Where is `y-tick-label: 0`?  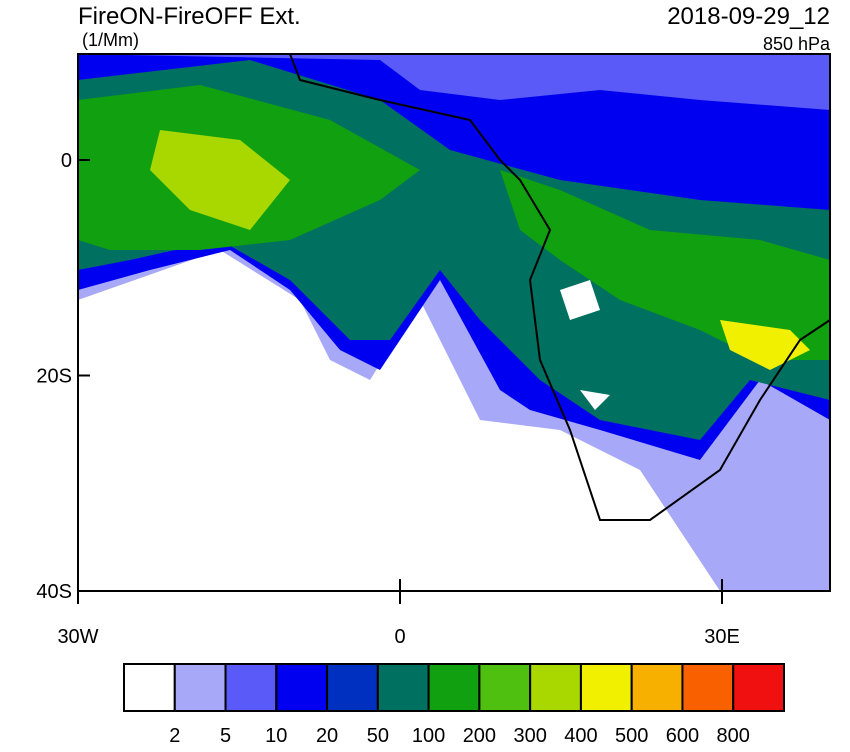 y-tick-label: 0 is located at coordinates (66, 161).